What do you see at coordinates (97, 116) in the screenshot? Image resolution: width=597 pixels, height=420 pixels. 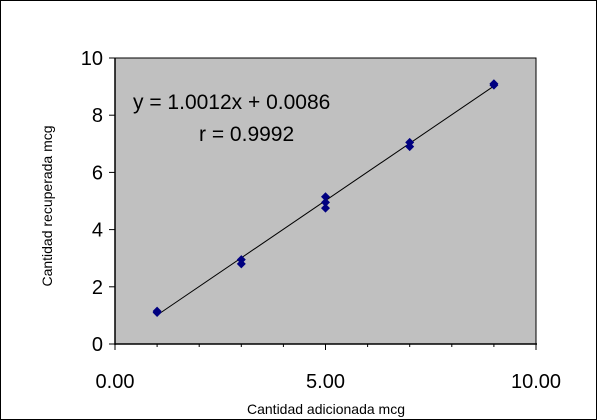 I see `y-tick-label: 8` at bounding box center [97, 116].